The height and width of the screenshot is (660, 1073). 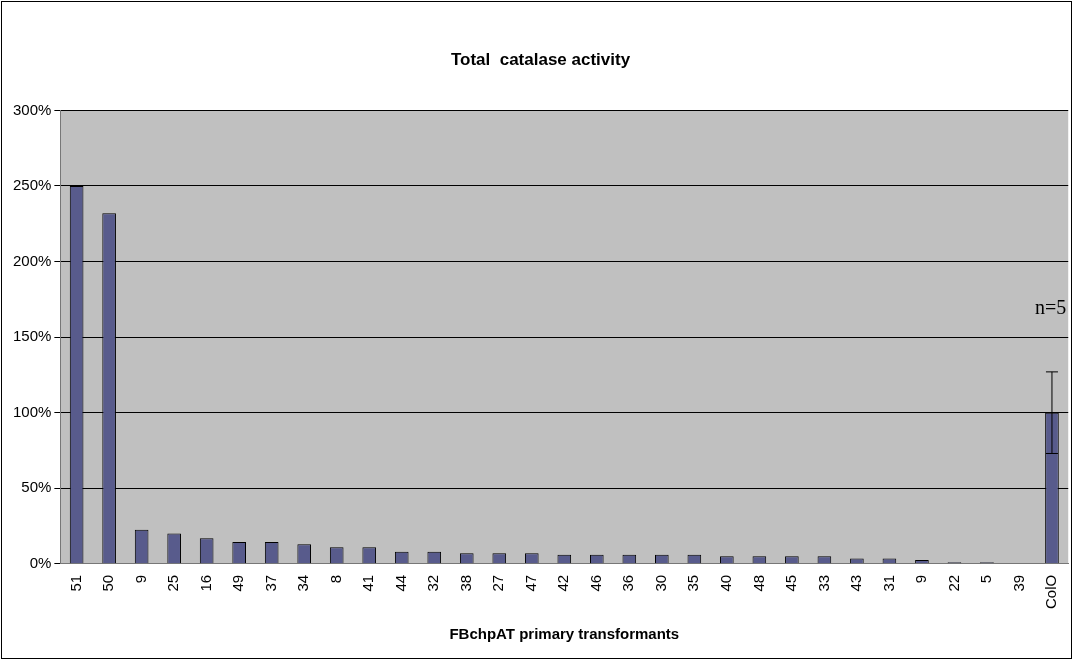 What do you see at coordinates (368, 583) in the screenshot?
I see `x-tick-label: 41` at bounding box center [368, 583].